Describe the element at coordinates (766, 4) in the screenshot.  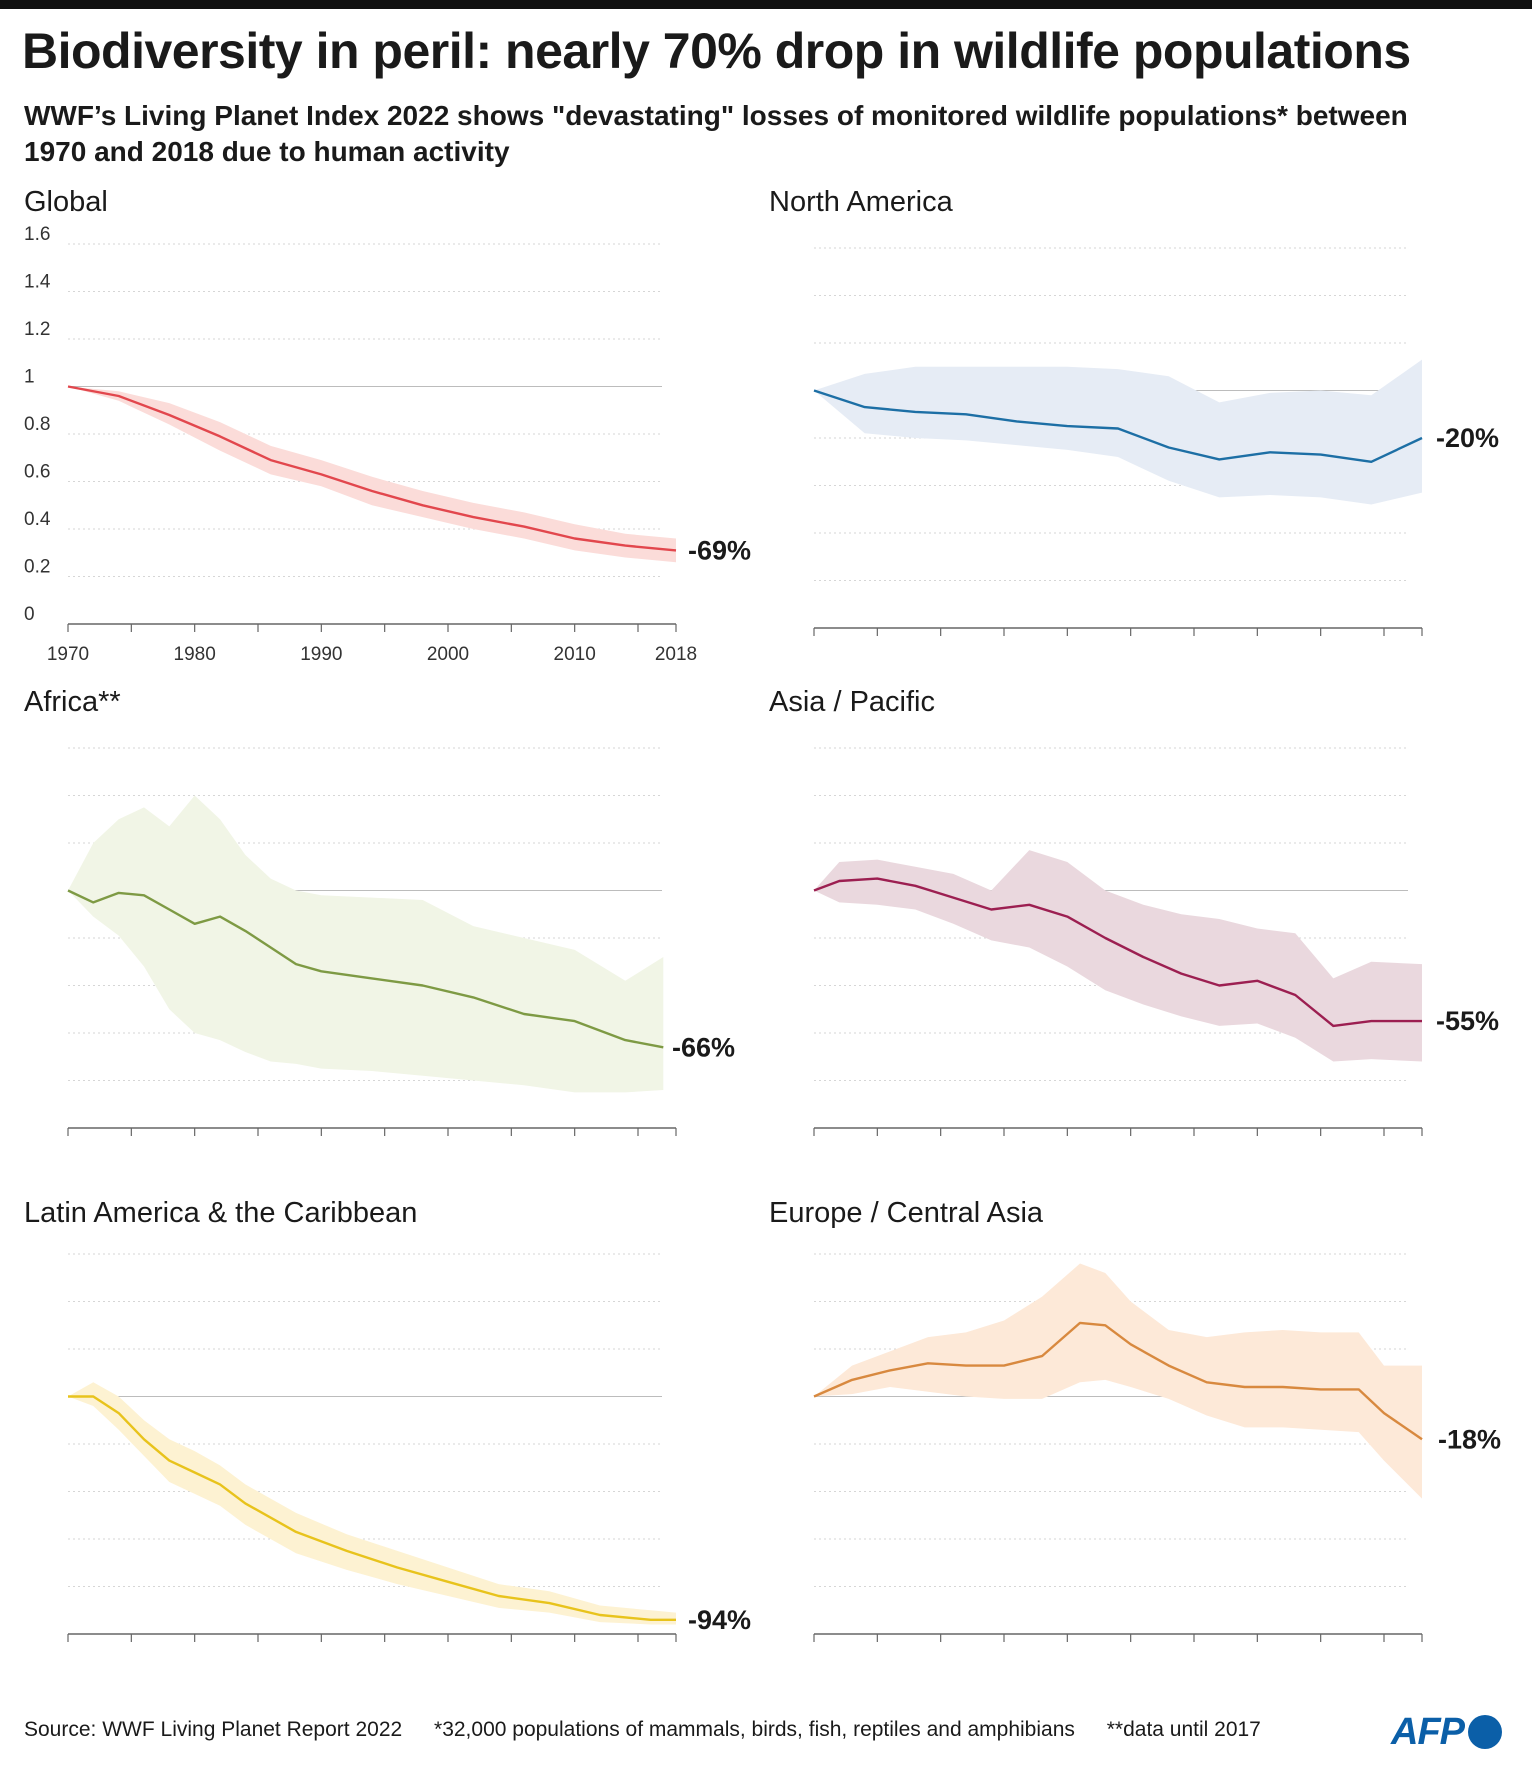
I see `top-rule` at that location.